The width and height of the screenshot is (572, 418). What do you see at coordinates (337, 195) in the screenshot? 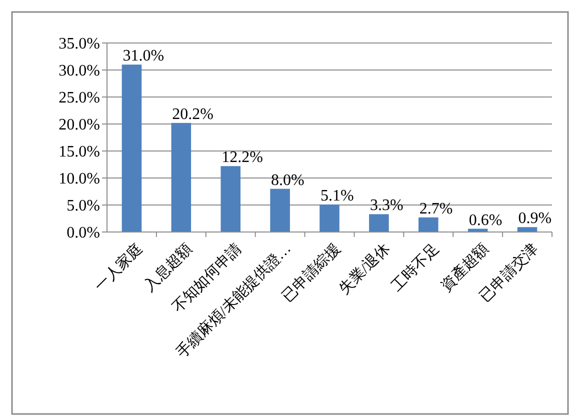
I see `data-label: 5.1%` at bounding box center [337, 195].